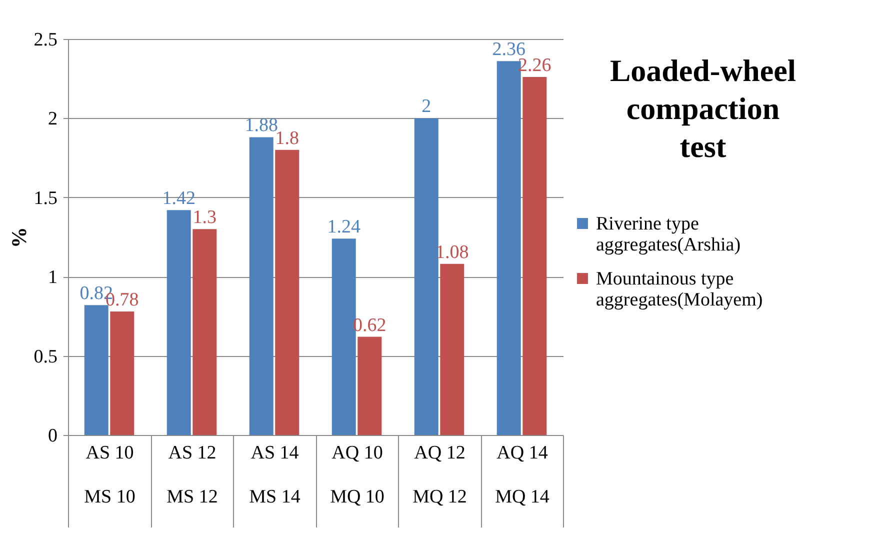  What do you see at coordinates (46, 357) in the screenshot?
I see `y-tick-label: 0.5` at bounding box center [46, 357].